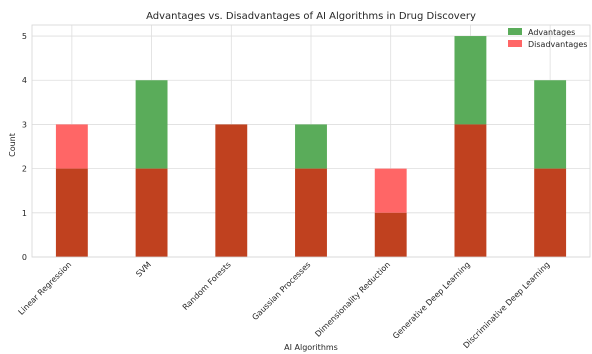  Describe the element at coordinates (551, 32) in the screenshot. I see `legend-label: Advantages` at that location.